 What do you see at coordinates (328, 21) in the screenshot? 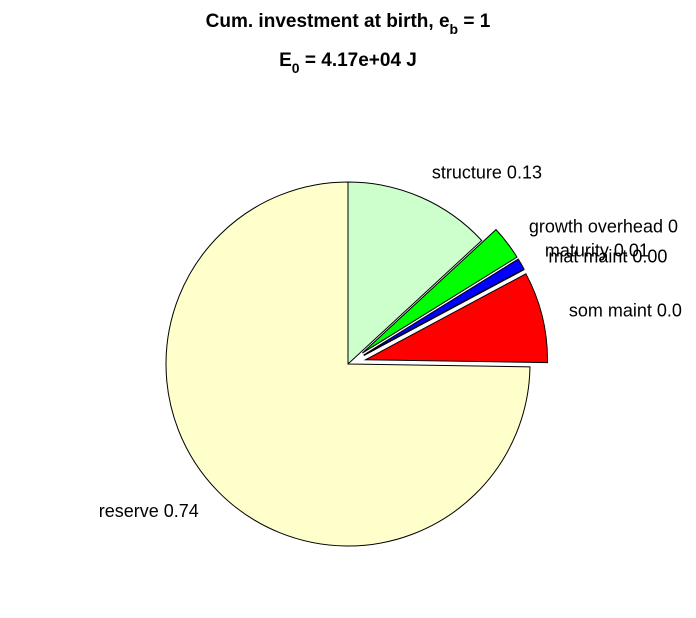
I see `title-part: Cum. investment at birth, e` at bounding box center [328, 21].